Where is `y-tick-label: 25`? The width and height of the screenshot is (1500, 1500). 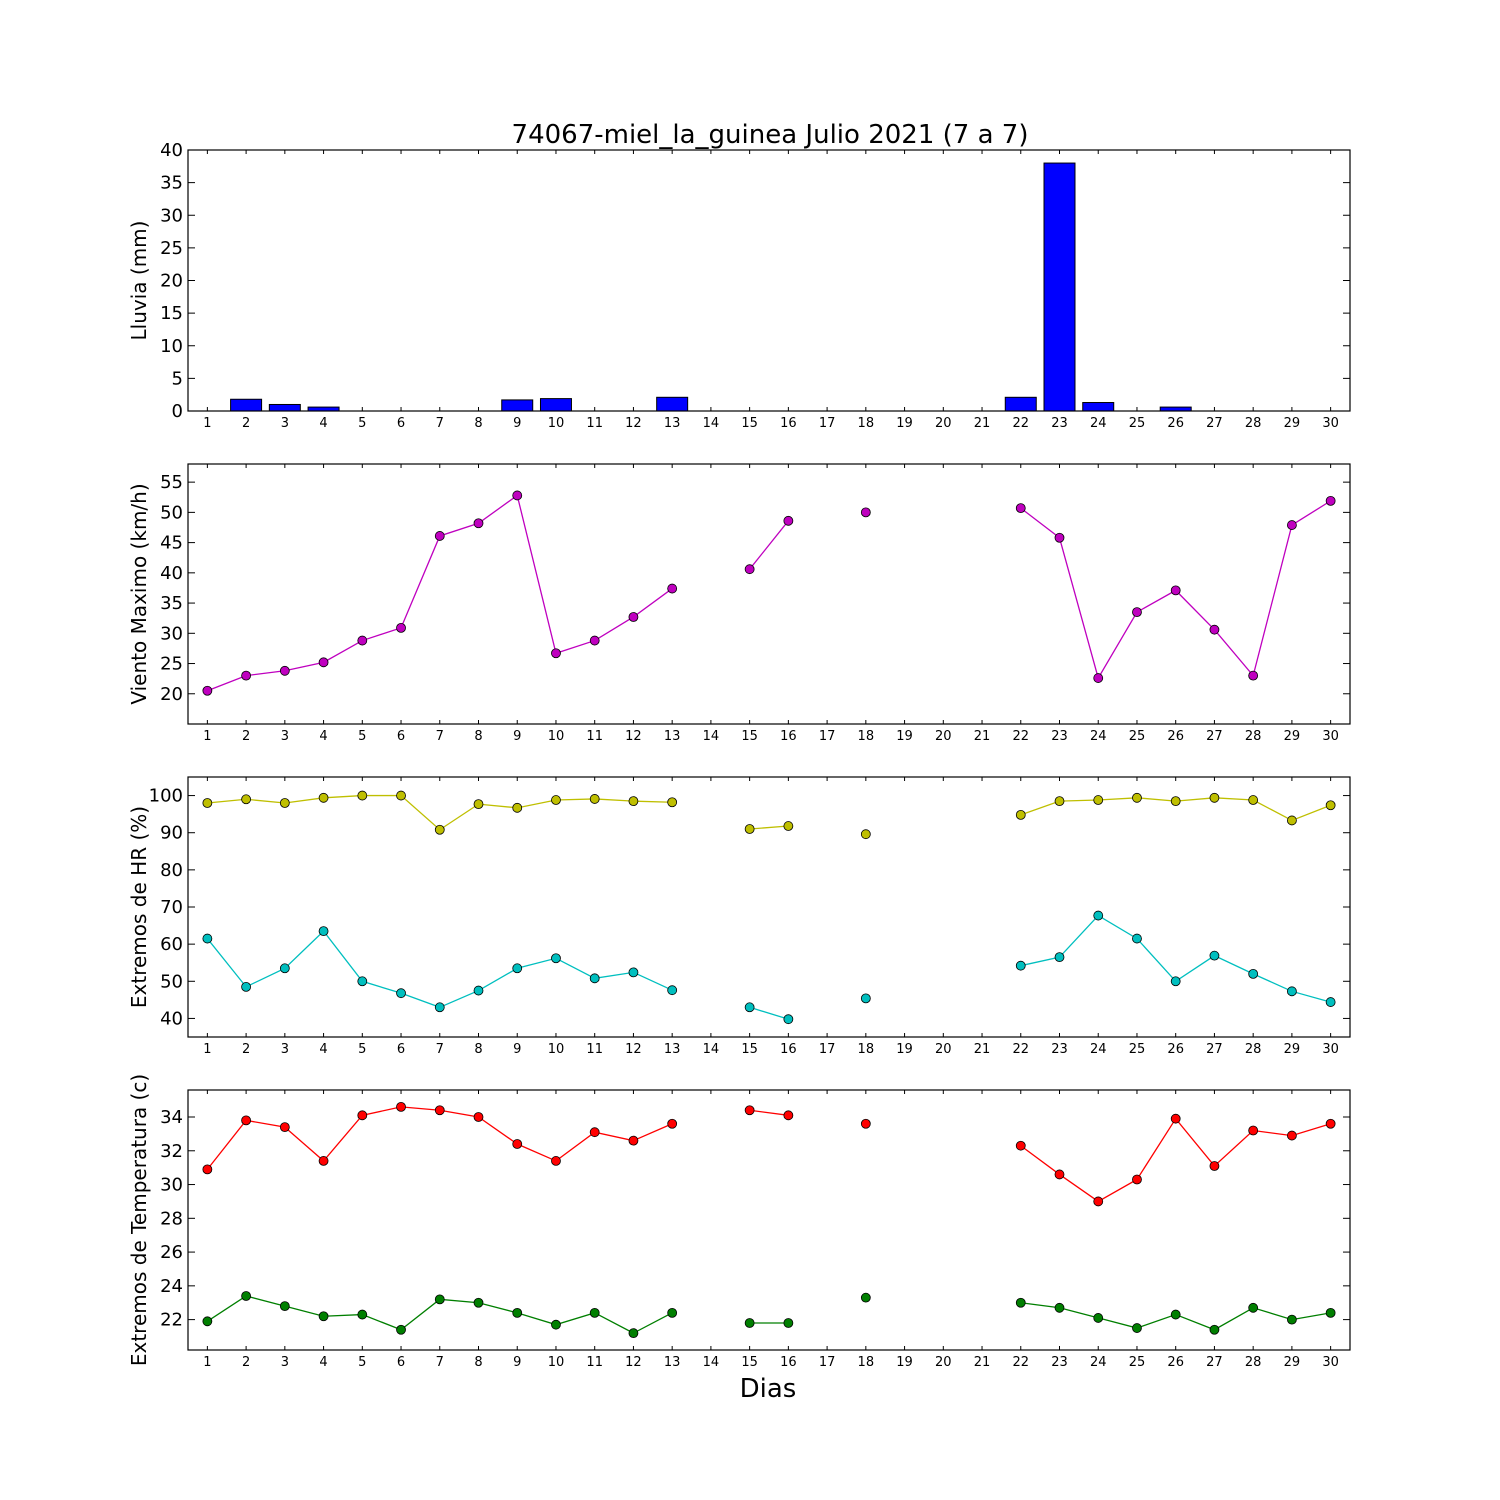
y-tick-label: 25 is located at coordinates (171, 664).